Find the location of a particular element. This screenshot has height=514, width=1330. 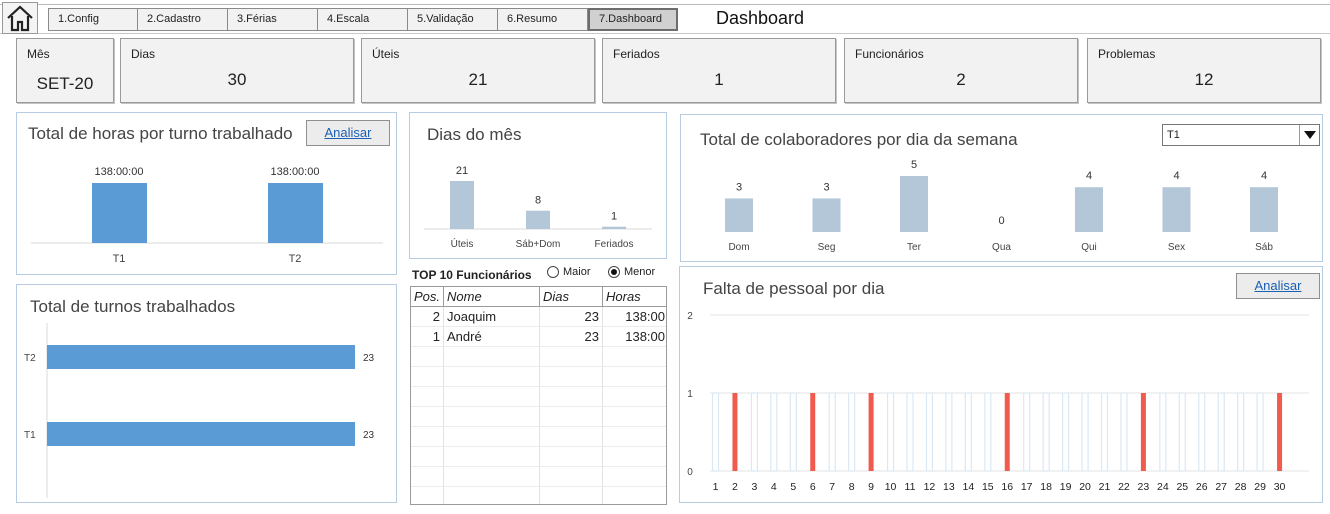

tab-escala: 4.Escala is located at coordinates (363, 19).